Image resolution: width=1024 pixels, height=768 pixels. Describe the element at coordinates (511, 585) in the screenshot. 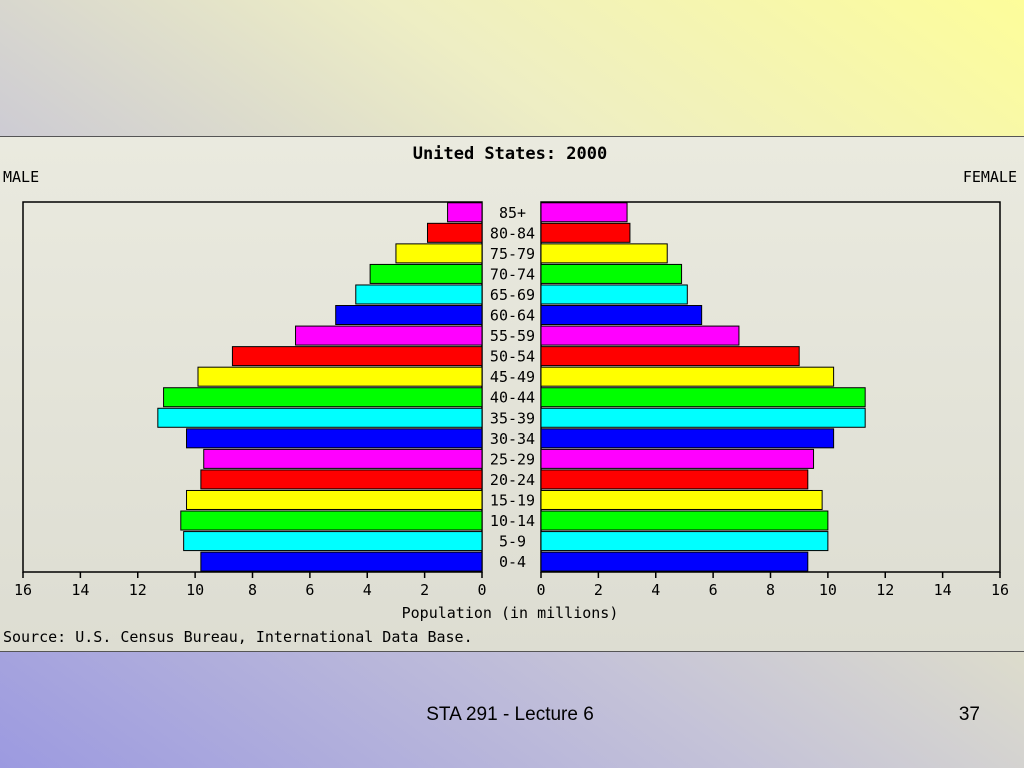

I see `x-axis-ticks: 16 14 12 10 8 6 4 2 0 0 2 4 6 8 10 12 14 16` at that location.